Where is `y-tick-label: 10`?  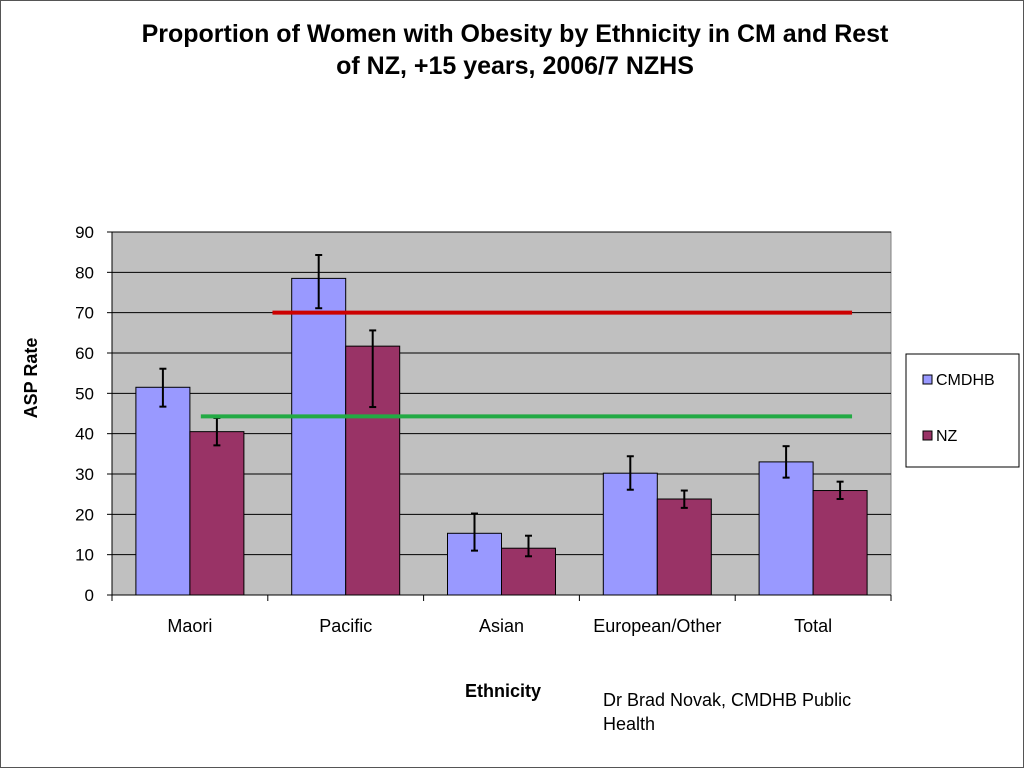
y-tick-label: 10 is located at coordinates (84, 555).